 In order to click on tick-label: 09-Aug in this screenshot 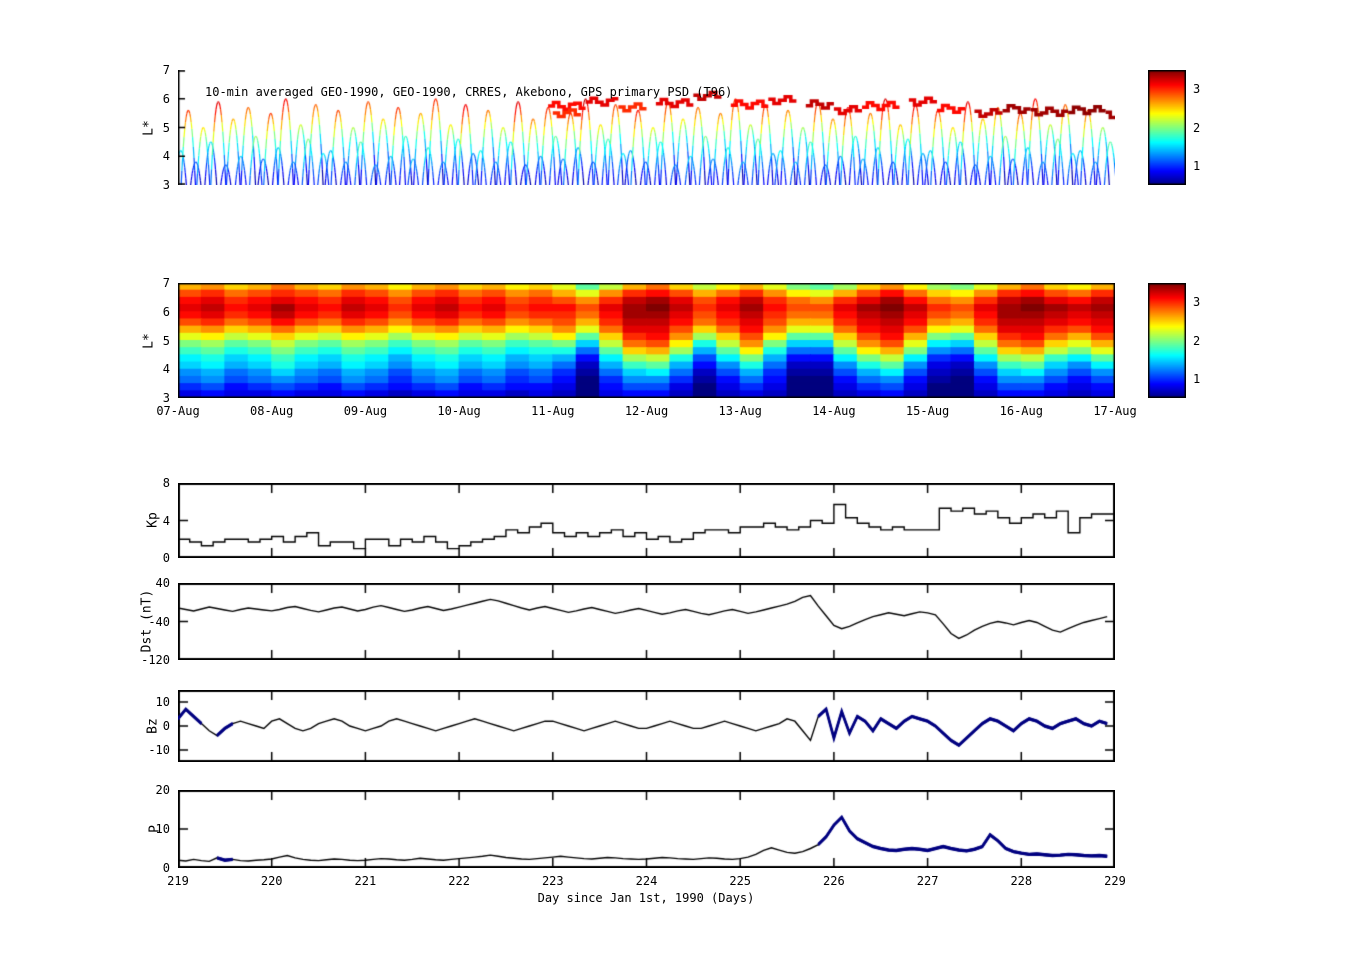, I will do `click(365, 411)`.